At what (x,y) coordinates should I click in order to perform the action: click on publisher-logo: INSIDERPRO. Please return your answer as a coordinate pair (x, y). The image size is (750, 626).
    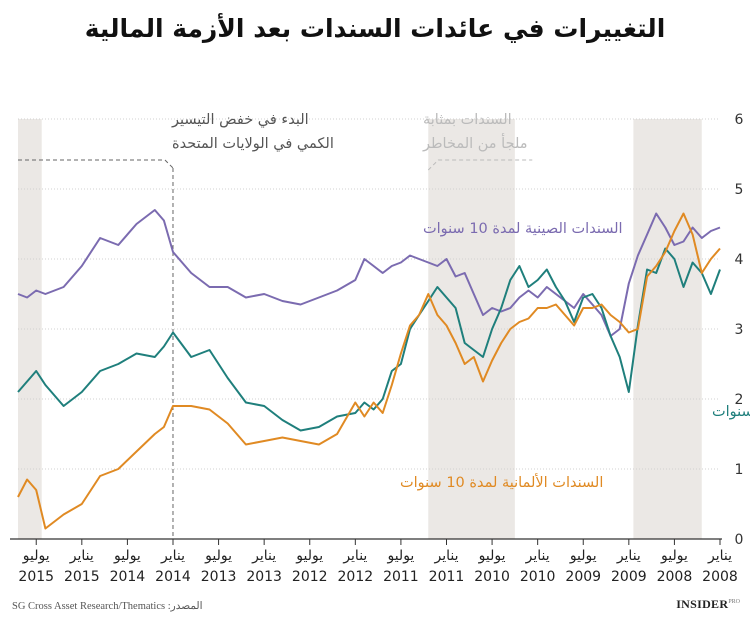
    Looking at the image, I should click on (708, 604).